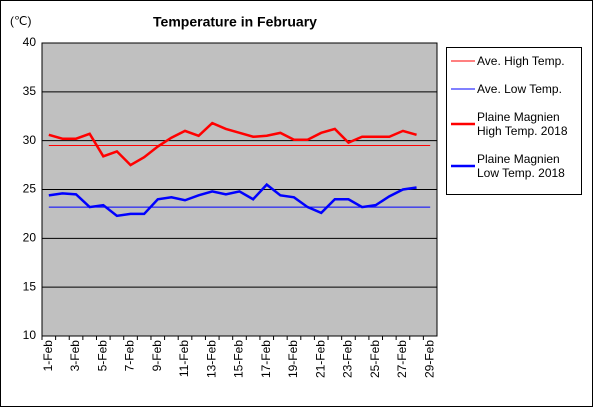 This screenshot has height=407, width=593. What do you see at coordinates (320, 359) in the screenshot?
I see `x-tick-label: 21-Feb` at bounding box center [320, 359].